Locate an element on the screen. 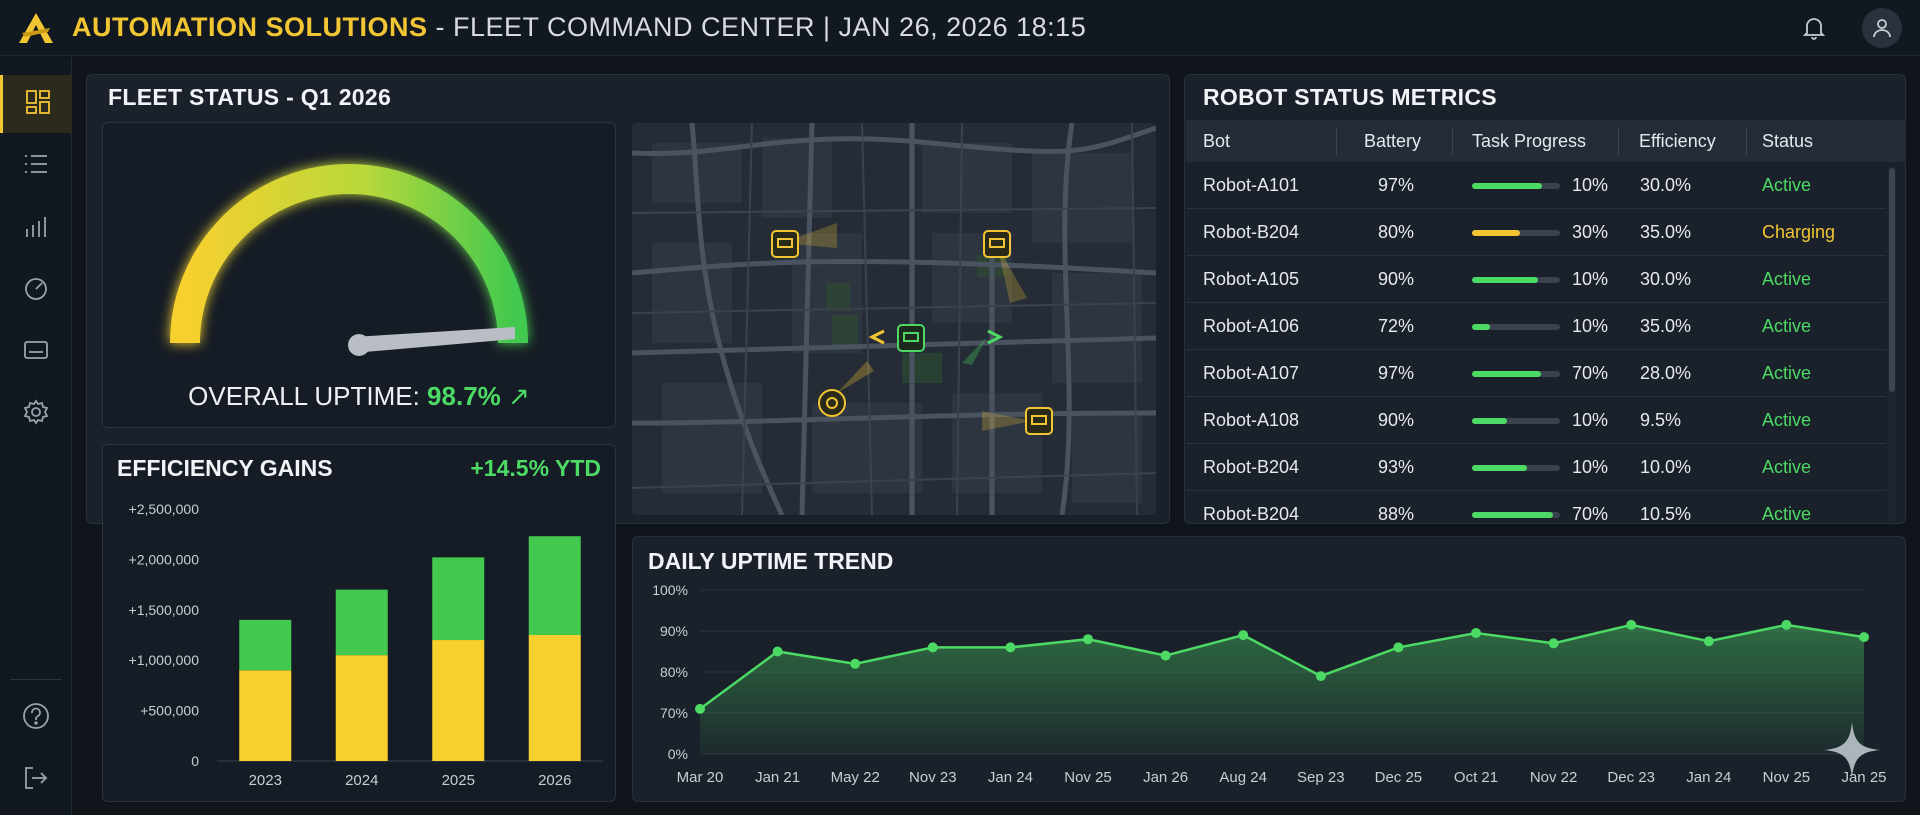 The height and width of the screenshot is (815, 1920). sidebar-item-list is located at coordinates (36, 166).